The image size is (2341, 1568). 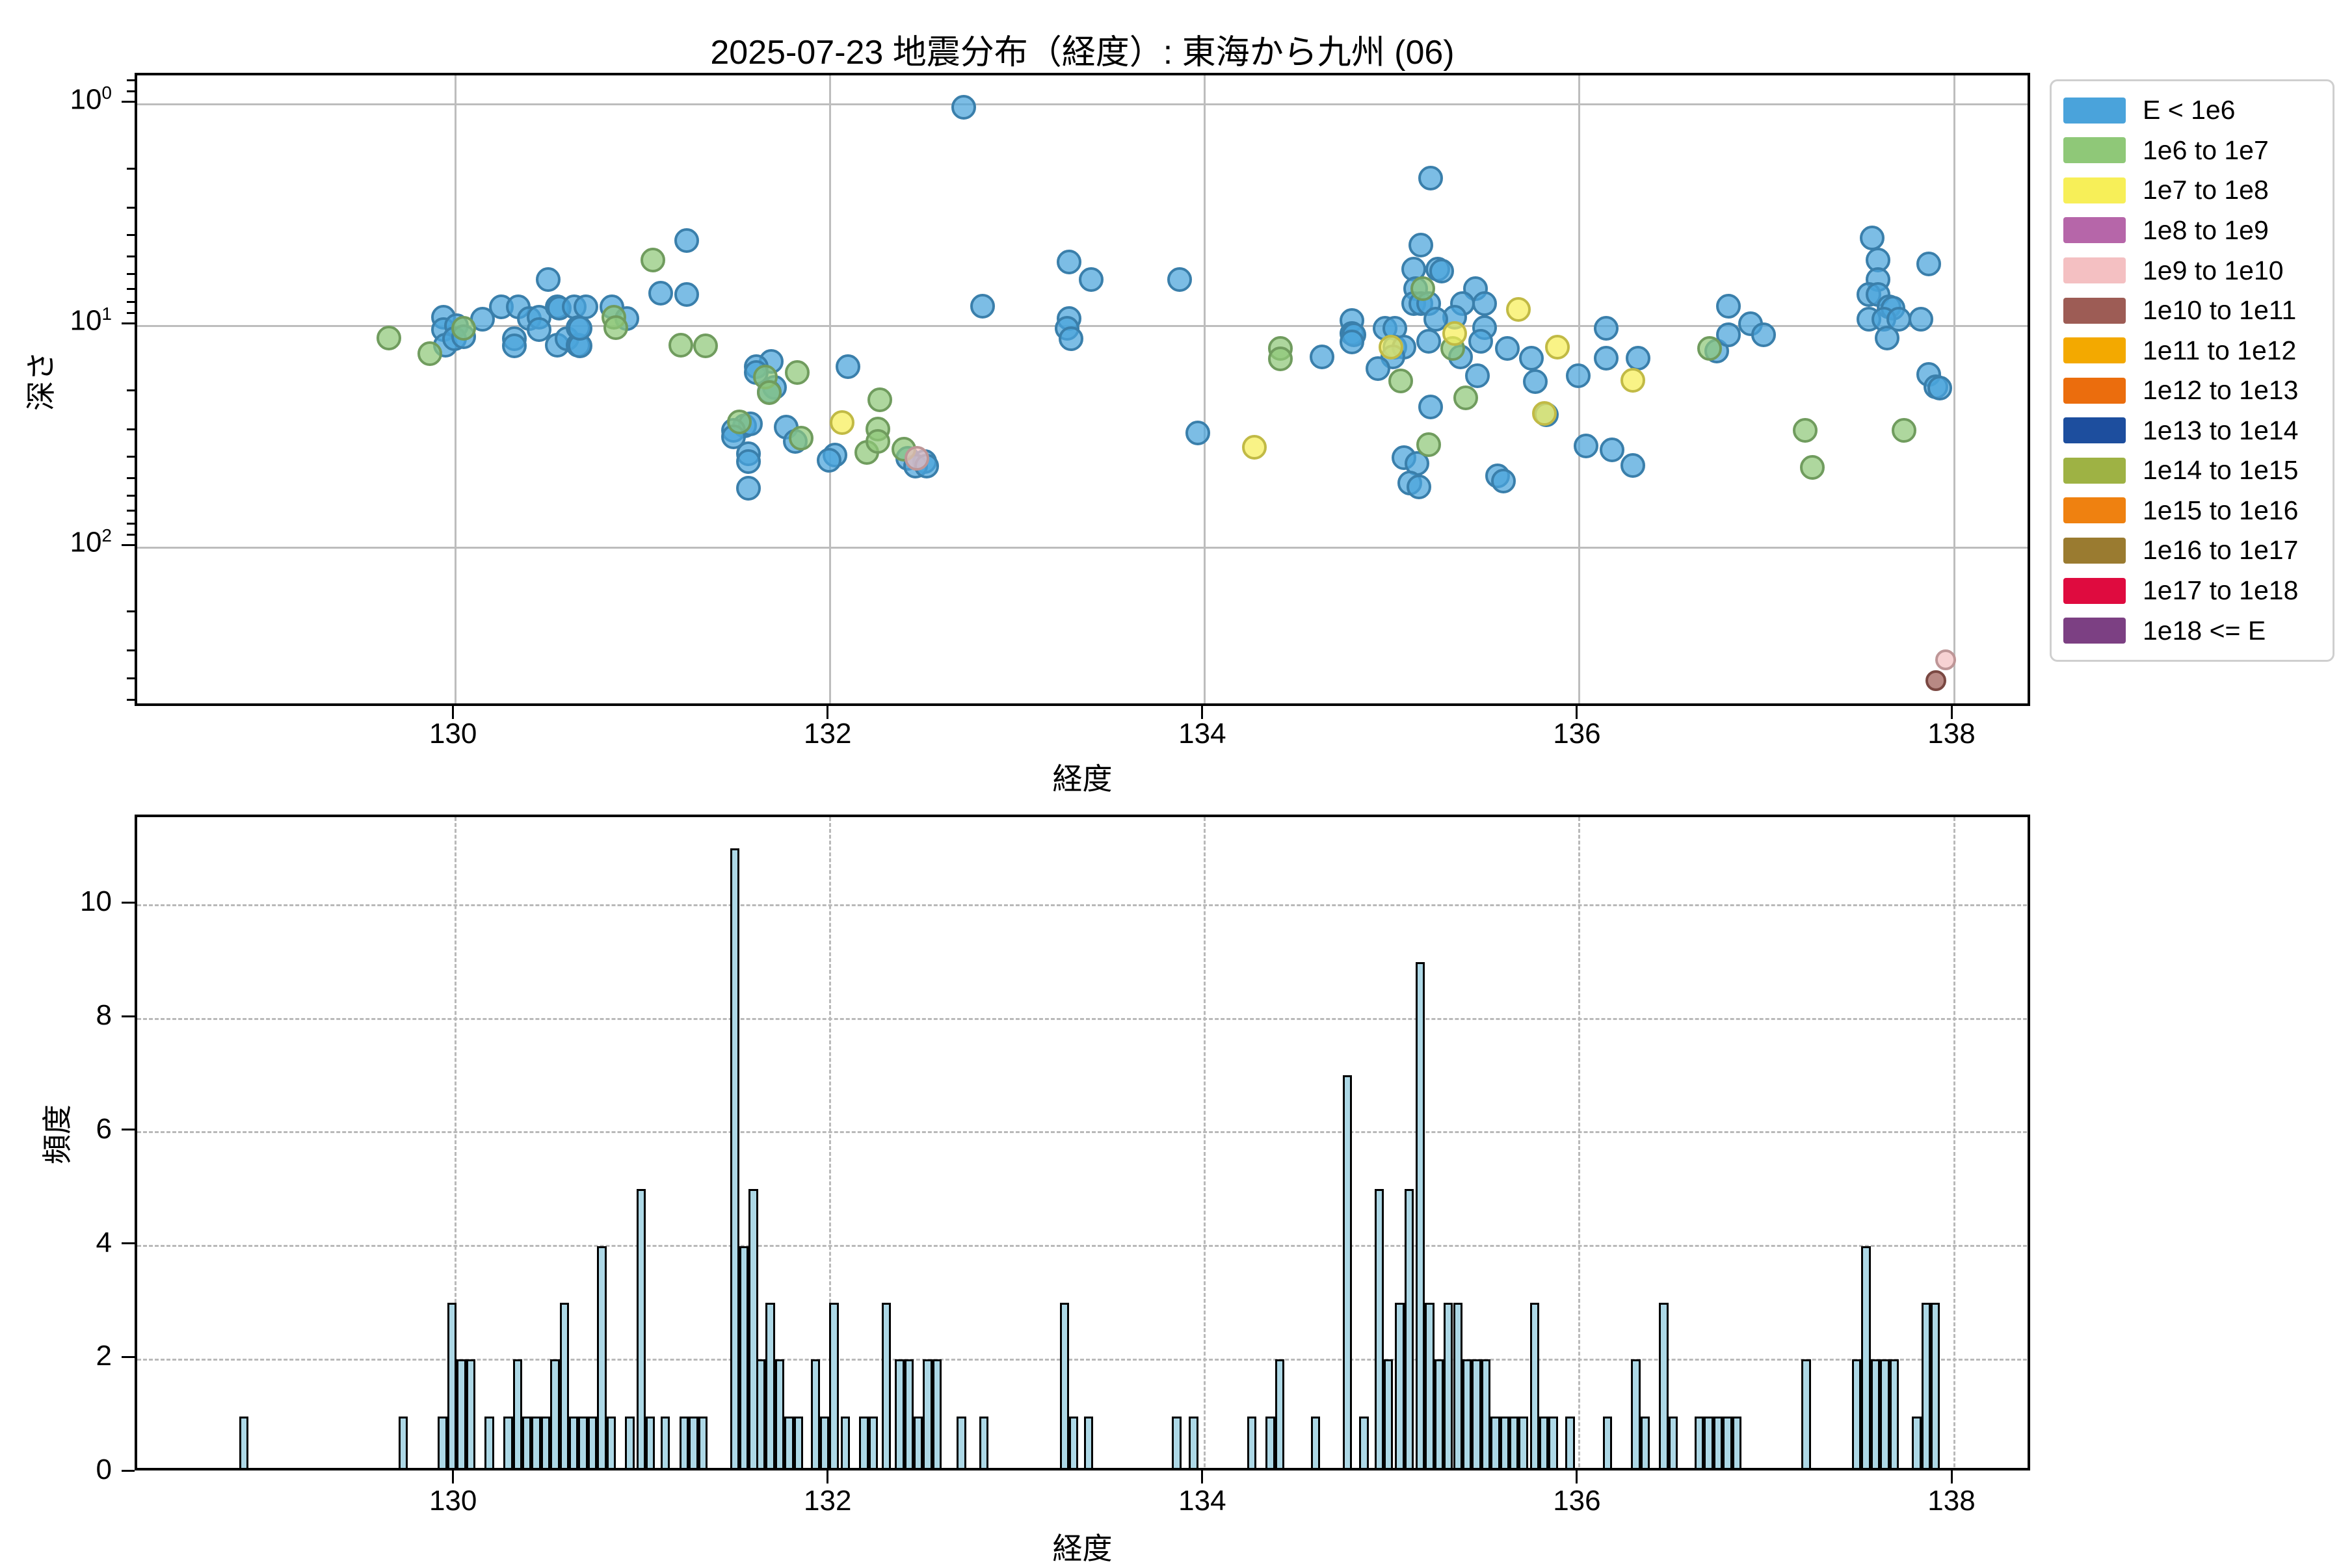 What do you see at coordinates (104, 1128) in the screenshot?
I see `hist-y-tick-label: 6` at bounding box center [104, 1128].